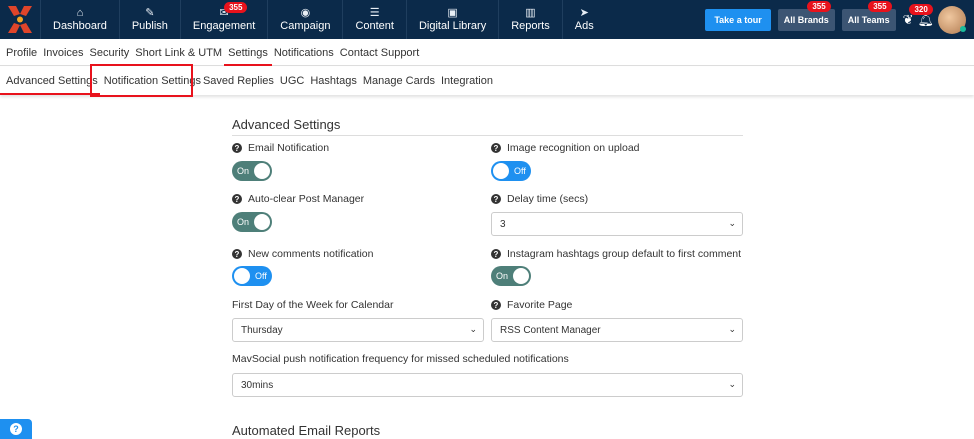 The image size is (974, 439). I want to click on nav-publish: ✎ Publish, so click(149, 19).